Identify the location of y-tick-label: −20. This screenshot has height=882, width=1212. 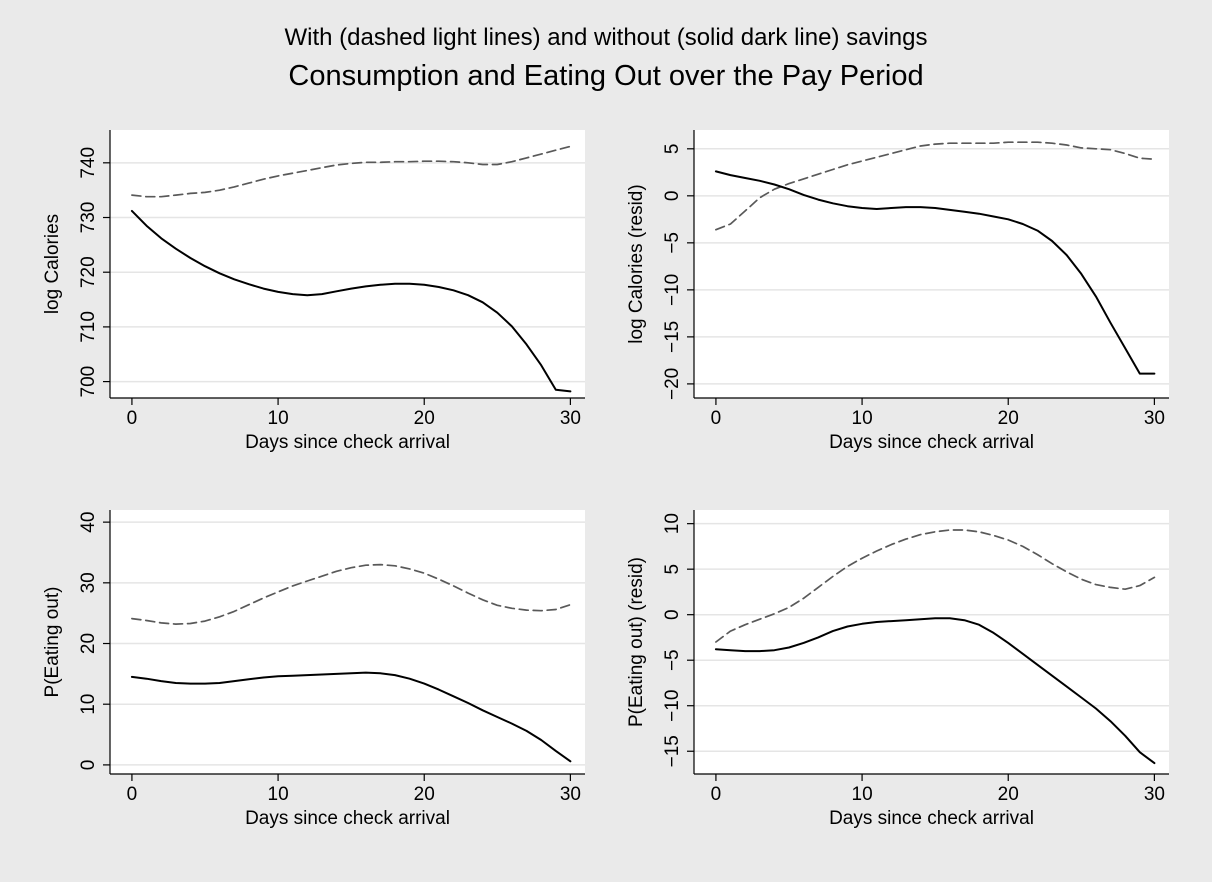
(672, 384).